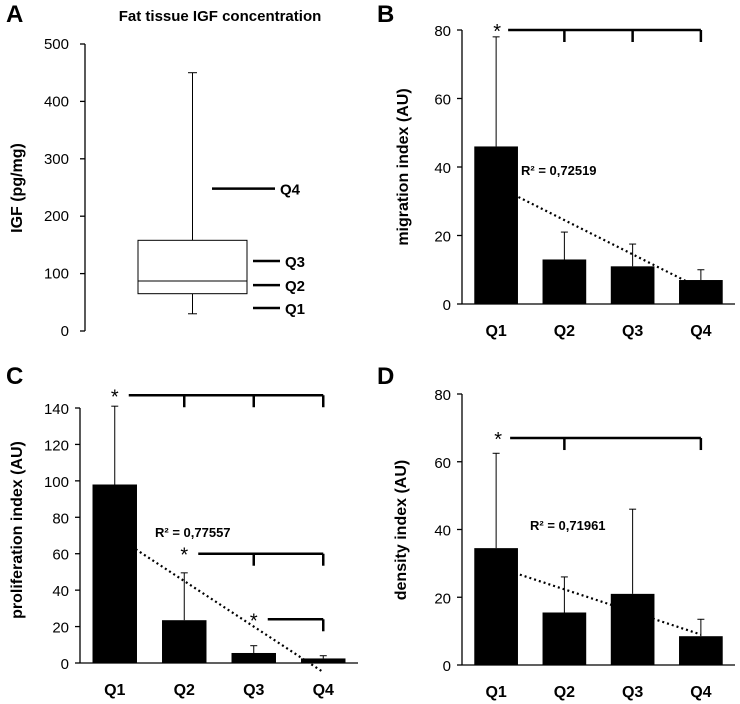 The image size is (740, 704). I want to click on chart-title-a: Fat tissue IGF concentration, so click(220, 16).